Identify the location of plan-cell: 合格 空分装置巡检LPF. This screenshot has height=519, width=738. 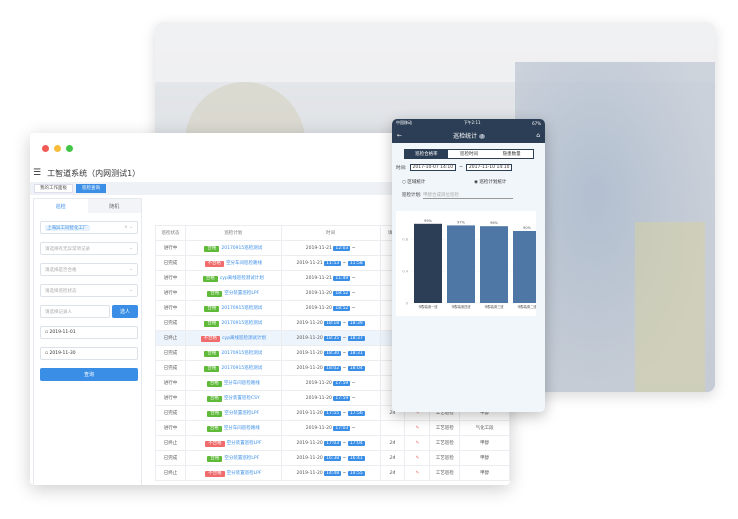
(233, 458).